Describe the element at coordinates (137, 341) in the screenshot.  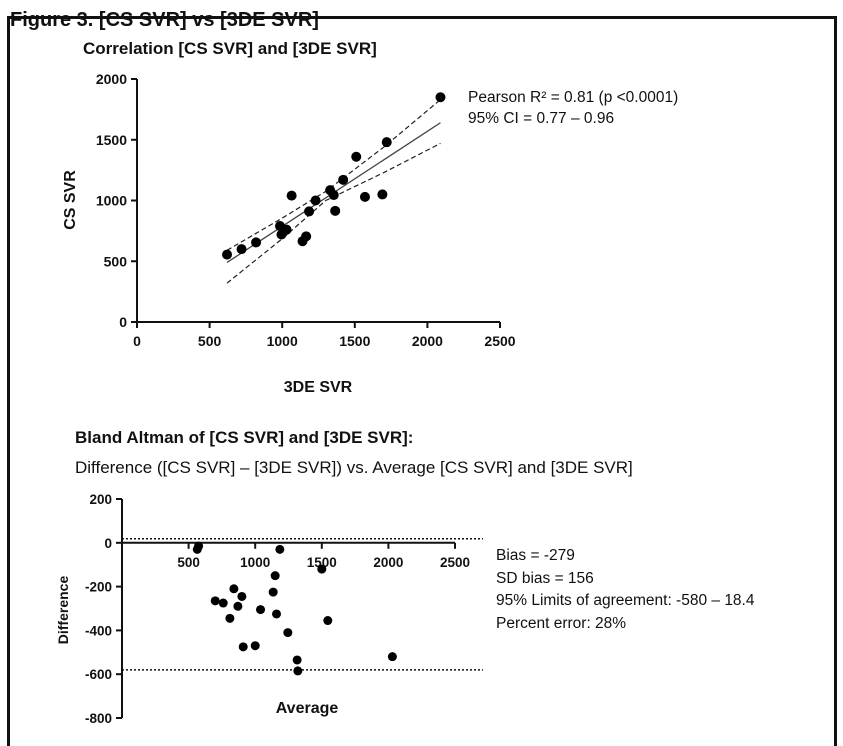
I see `x-tick-label: 0` at that location.